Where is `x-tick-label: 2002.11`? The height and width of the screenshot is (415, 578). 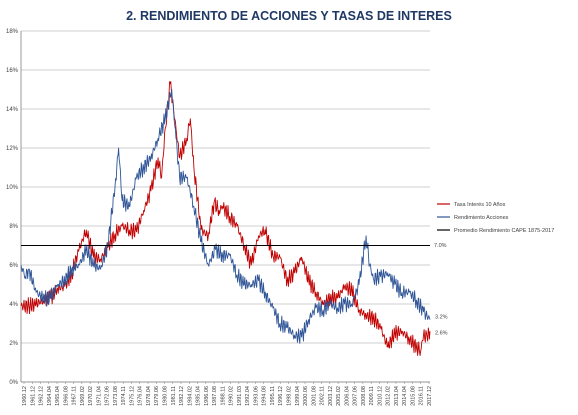
x-tick-label: 2002.11 is located at coordinates (323, 395).